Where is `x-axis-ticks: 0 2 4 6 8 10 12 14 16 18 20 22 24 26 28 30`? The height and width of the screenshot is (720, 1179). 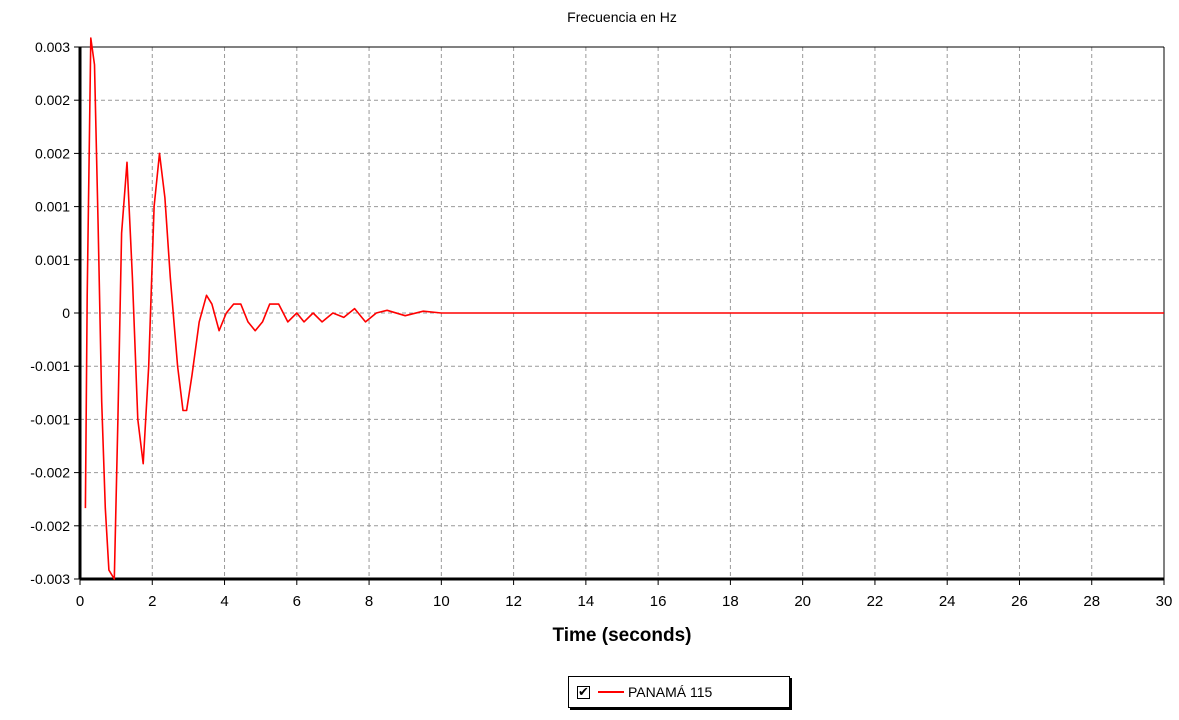 x-axis-ticks: 0 2 4 6 8 10 12 14 16 18 20 22 24 26 28 30 is located at coordinates (624, 594).